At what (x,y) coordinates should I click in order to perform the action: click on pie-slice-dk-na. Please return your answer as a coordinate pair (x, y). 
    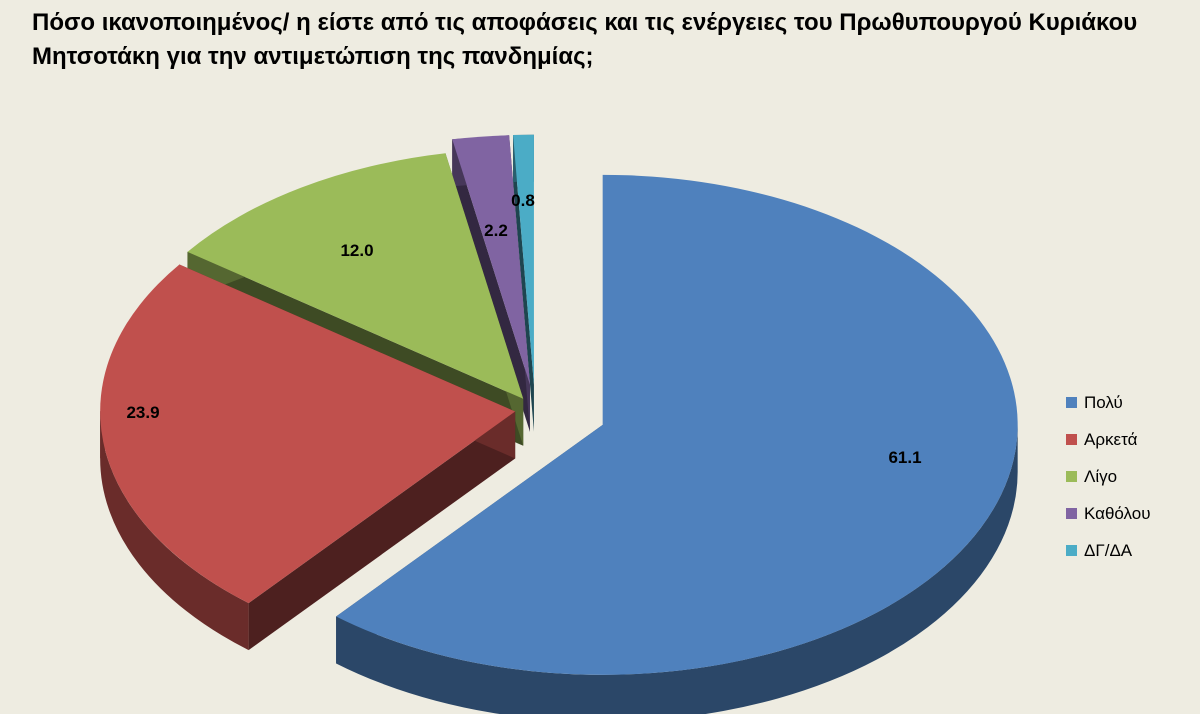
    Looking at the image, I should click on (523, 283).